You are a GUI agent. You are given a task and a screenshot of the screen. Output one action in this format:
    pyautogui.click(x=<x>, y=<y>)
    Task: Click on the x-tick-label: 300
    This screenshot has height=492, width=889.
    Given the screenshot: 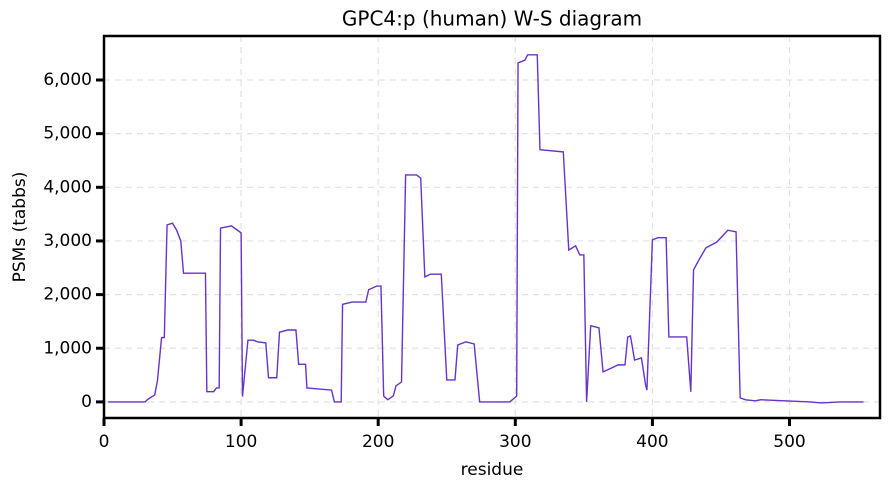 What is the action you would take?
    pyautogui.click(x=515, y=442)
    